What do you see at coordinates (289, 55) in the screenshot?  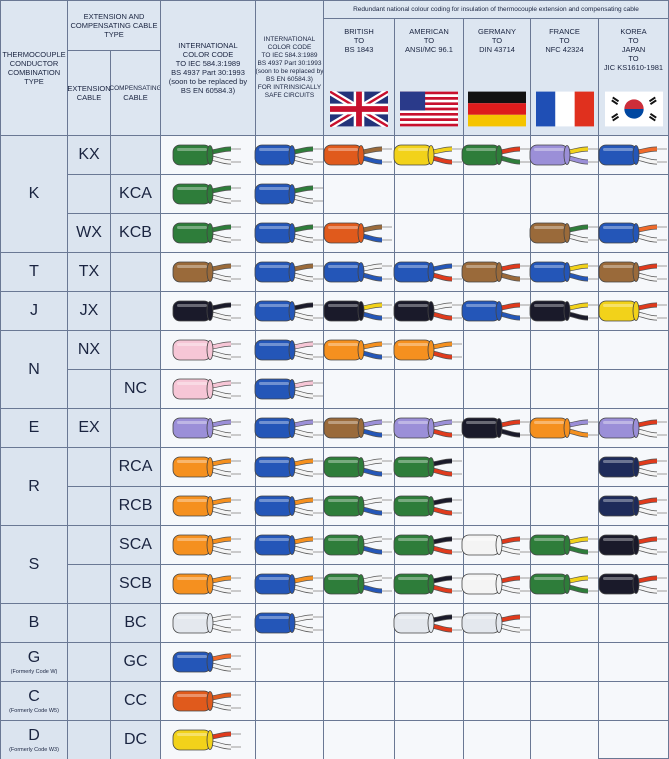 I see `header-text: TO IEC 584.3:1989` at bounding box center [289, 55].